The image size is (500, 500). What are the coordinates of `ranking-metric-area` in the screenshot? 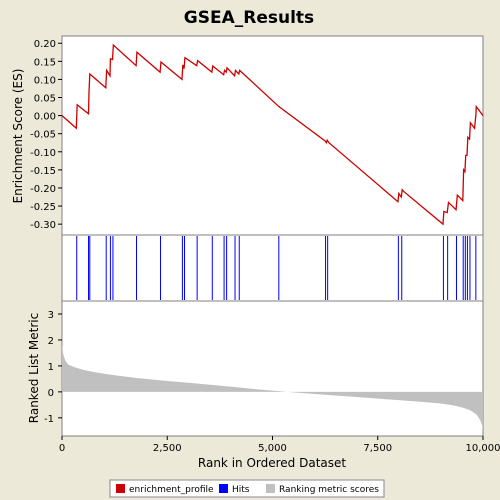 It's located at (272, 389).